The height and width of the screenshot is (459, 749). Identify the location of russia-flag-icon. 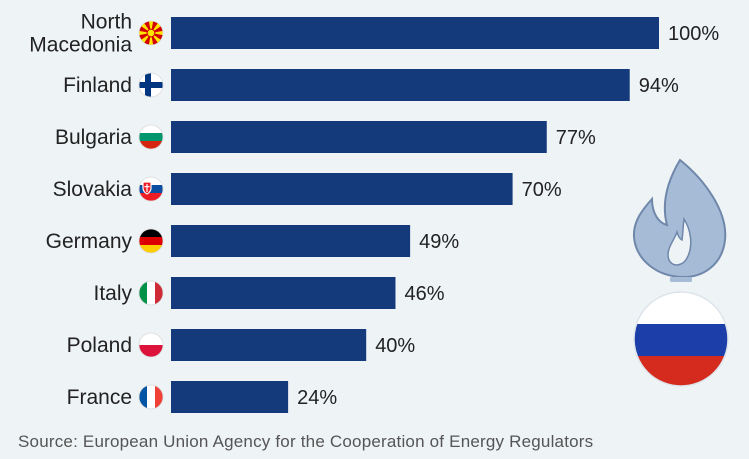
(681, 339).